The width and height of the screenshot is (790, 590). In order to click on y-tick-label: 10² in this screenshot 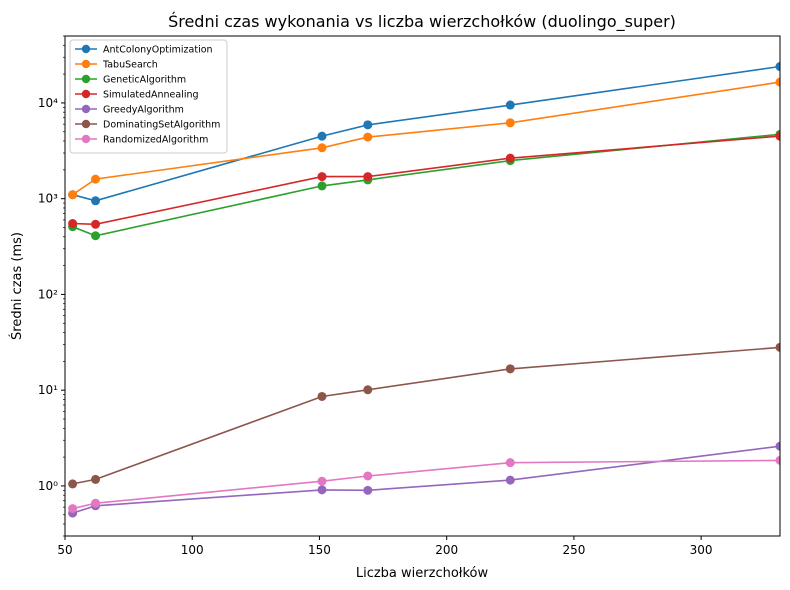, I will do `click(48, 294)`.